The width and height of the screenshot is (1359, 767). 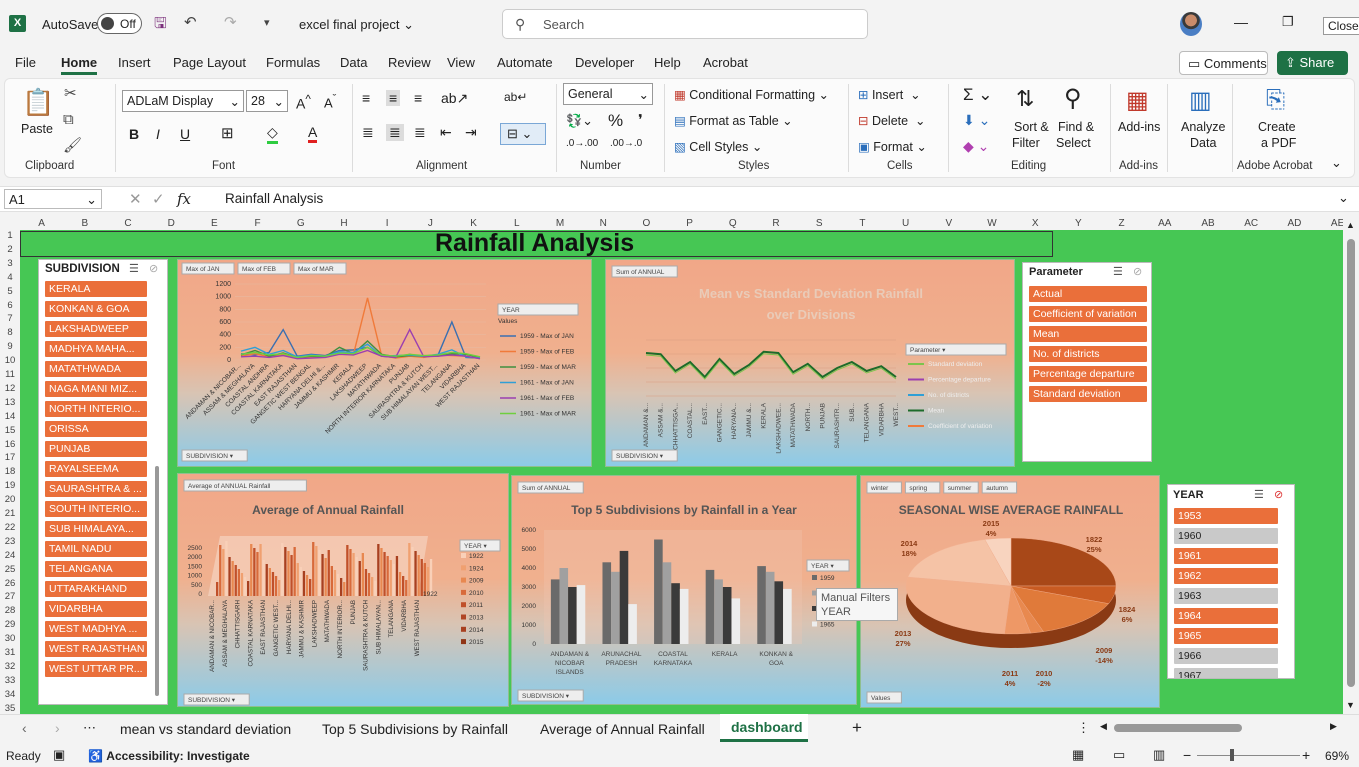 What do you see at coordinates (608, 94) in the screenshot?
I see `number-format-select: General ⌄` at bounding box center [608, 94].